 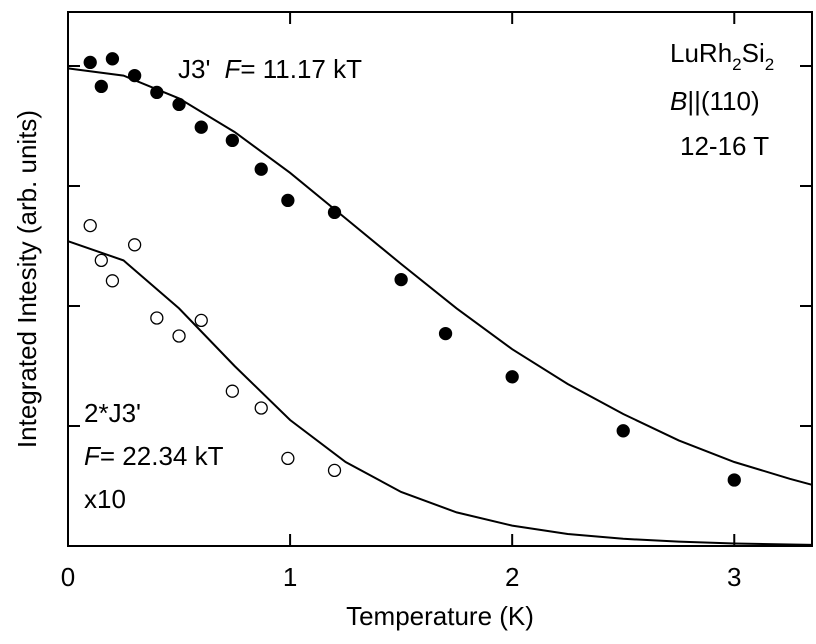 What do you see at coordinates (724, 146) in the screenshot?
I see `annotation: 12-16 T` at bounding box center [724, 146].